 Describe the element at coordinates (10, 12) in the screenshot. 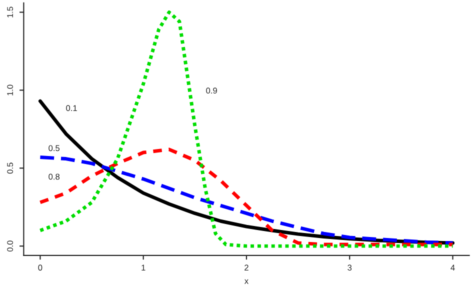

I see `y-tick-label: 1.5` at that location.